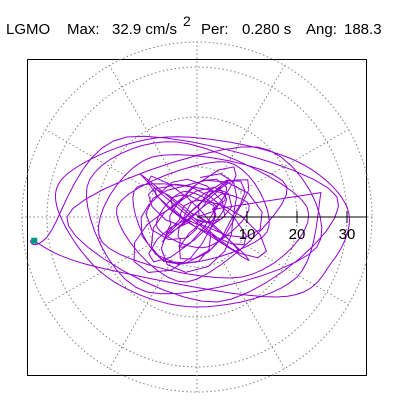  I want to click on station-code: LGMO, so click(28, 29).